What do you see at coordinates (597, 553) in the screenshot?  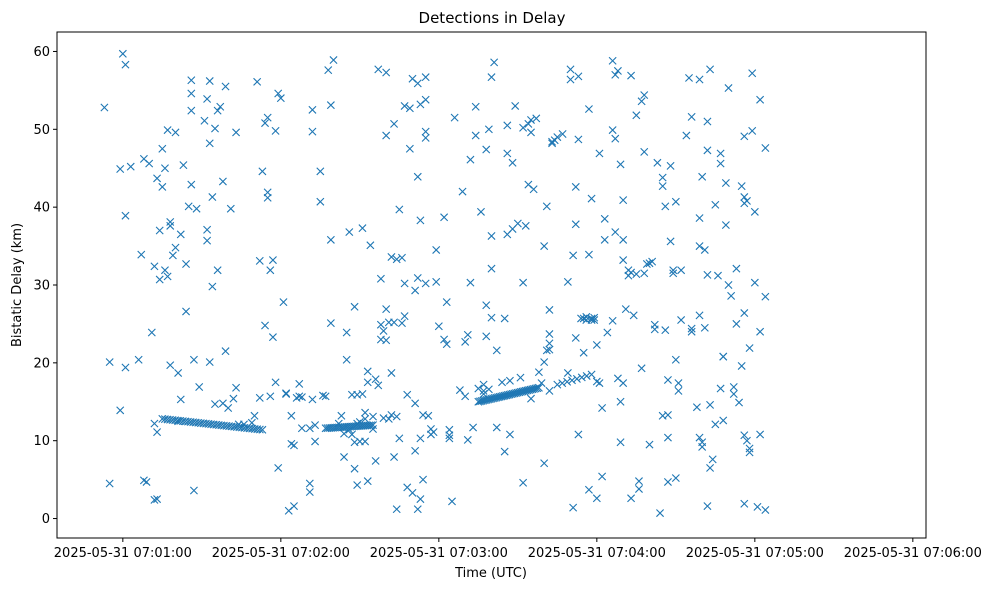 I see `x-tick-label: 2025-05-31 07:04:00` at bounding box center [597, 553].